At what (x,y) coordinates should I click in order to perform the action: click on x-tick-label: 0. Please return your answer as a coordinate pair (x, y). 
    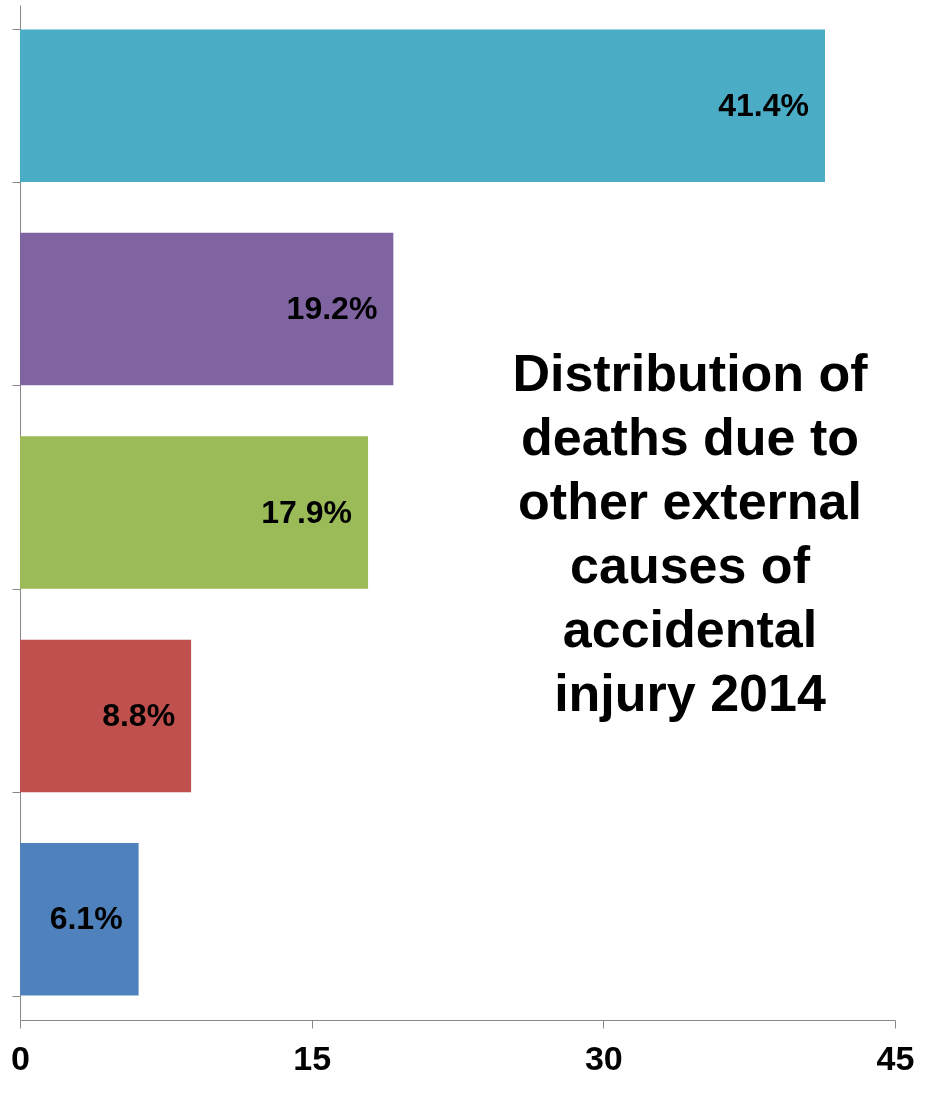
    Looking at the image, I should click on (20, 1057).